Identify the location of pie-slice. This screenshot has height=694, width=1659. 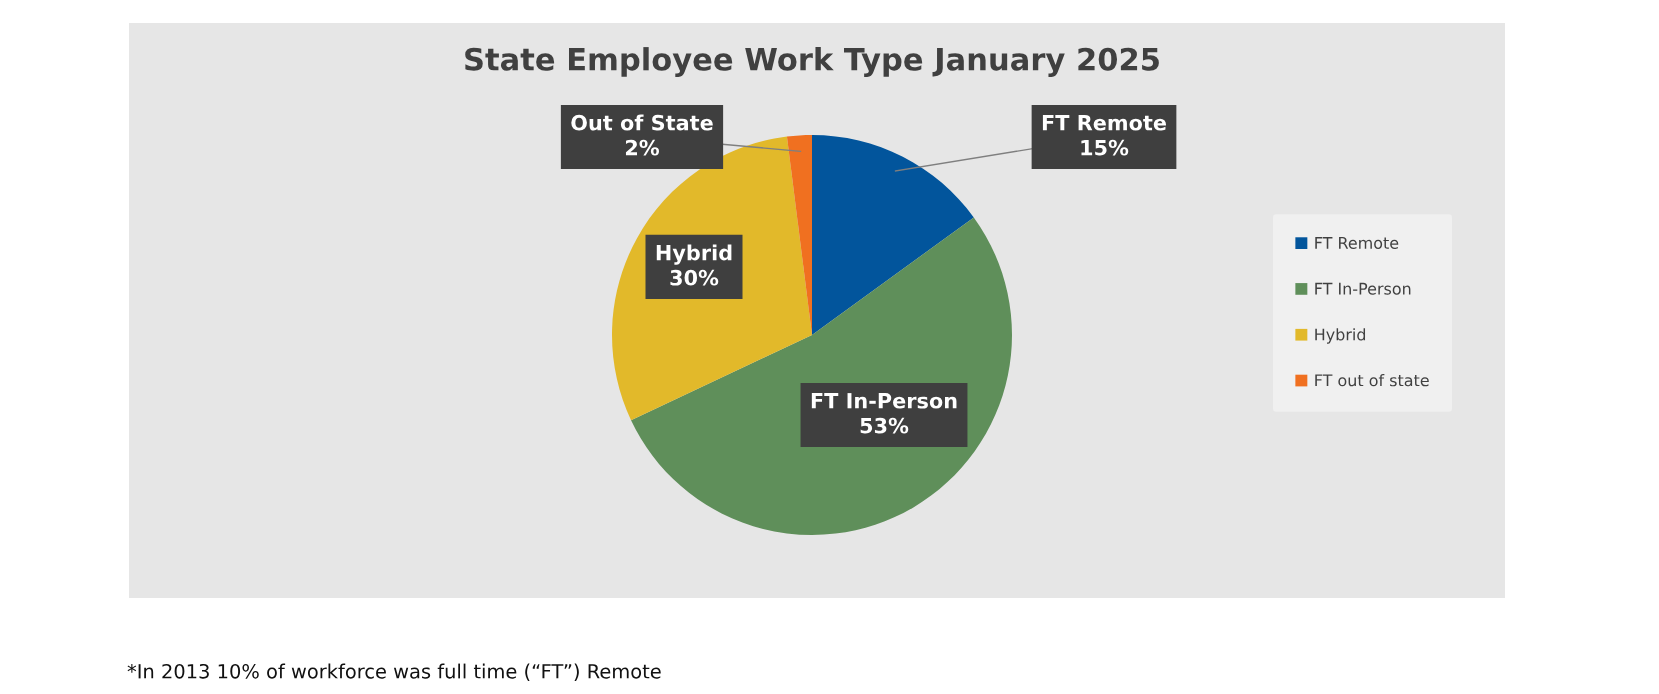
(893, 235).